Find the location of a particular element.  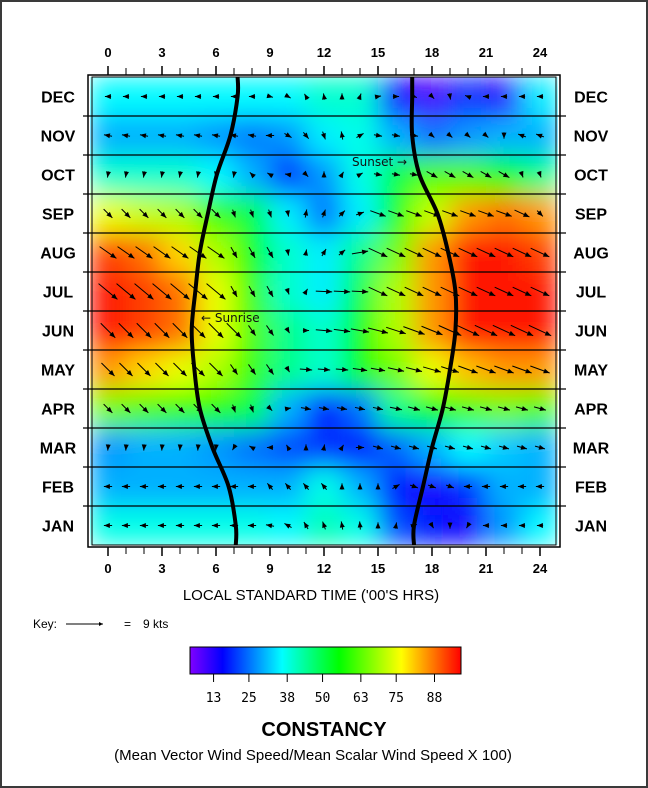

key: Key: = 9 kts is located at coordinates (100, 624).